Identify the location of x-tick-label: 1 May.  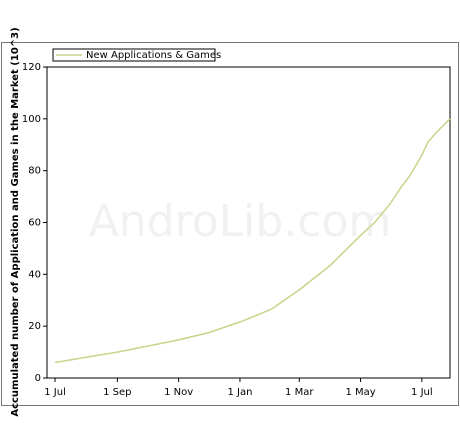
(360, 392).